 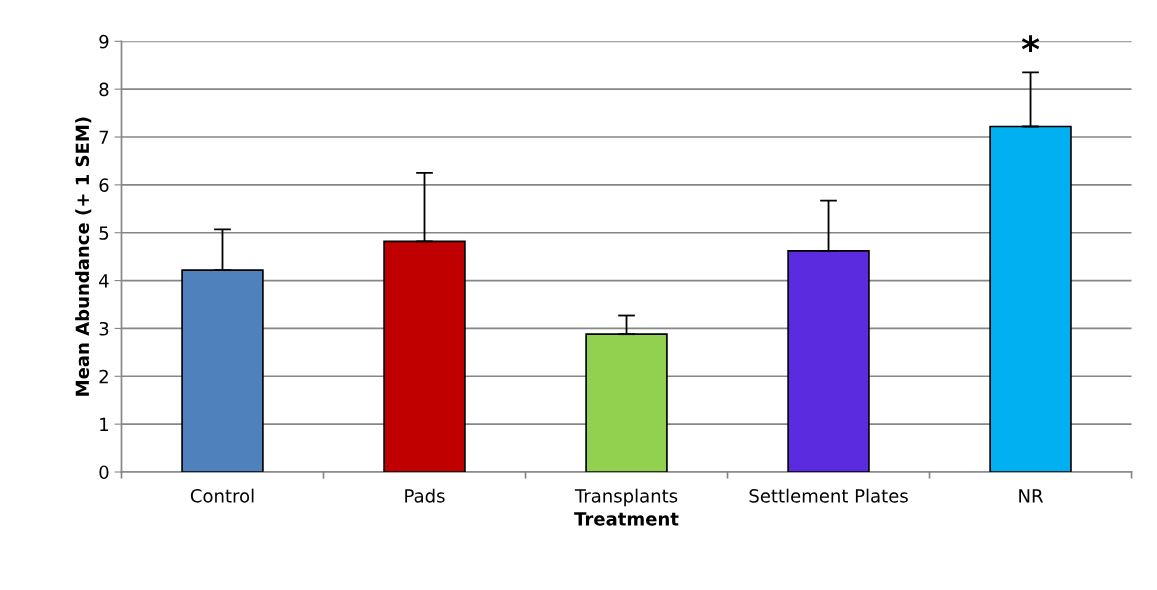 What do you see at coordinates (104, 137) in the screenshot?
I see `y-tick-label: 7` at bounding box center [104, 137].